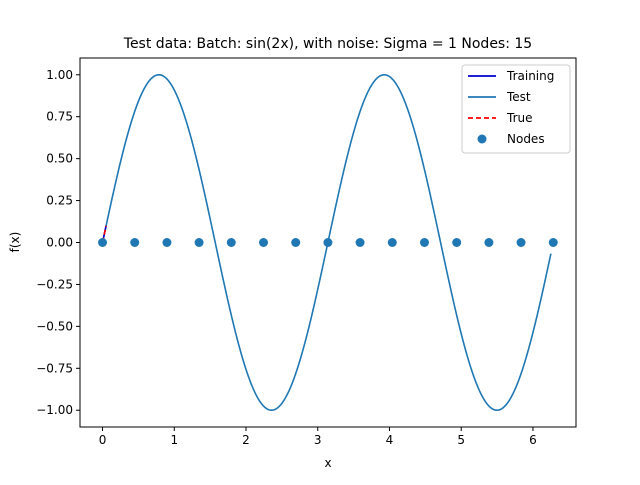 This screenshot has height=485, width=640. I want to click on y-tick-label: 0.00, so click(59, 243).